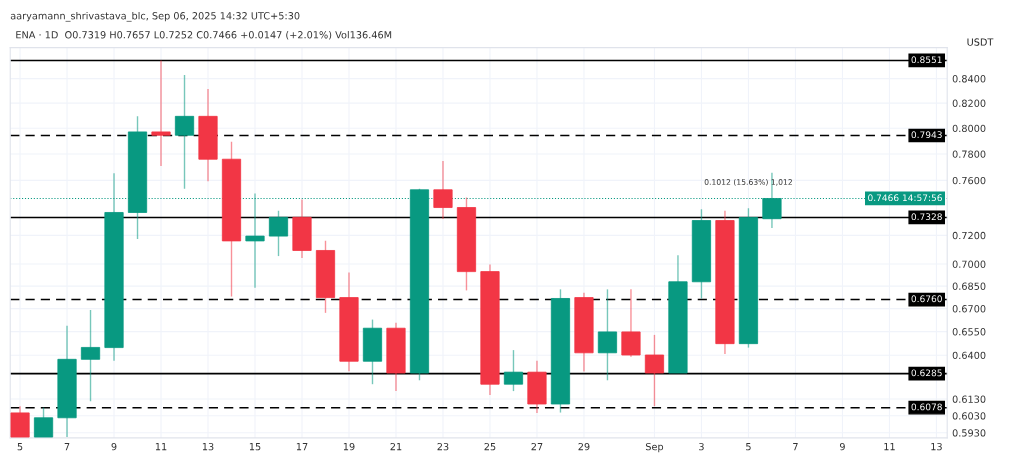  Describe the element at coordinates (969, 433) in the screenshot. I see `y-tick-label: 0.5930` at that location.